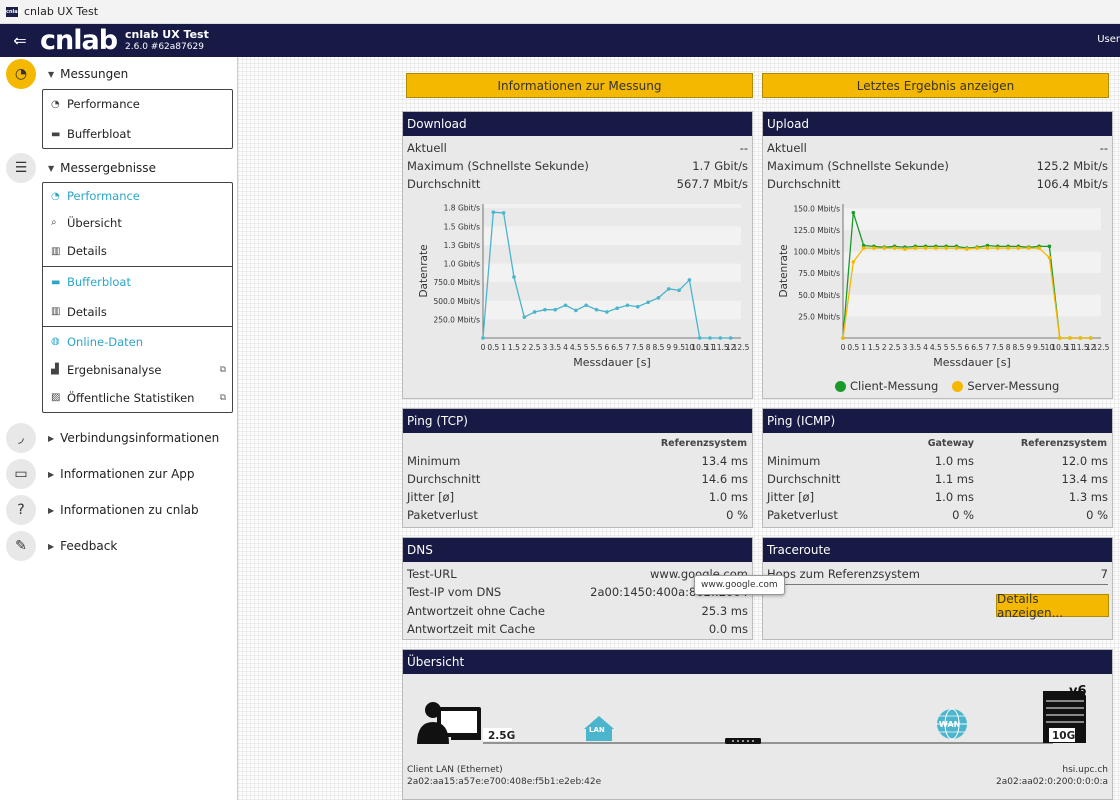 The image size is (1120, 800). What do you see at coordinates (720, 166) in the screenshot?
I see `stat-value: 1.7 Gbit/s` at bounding box center [720, 166].